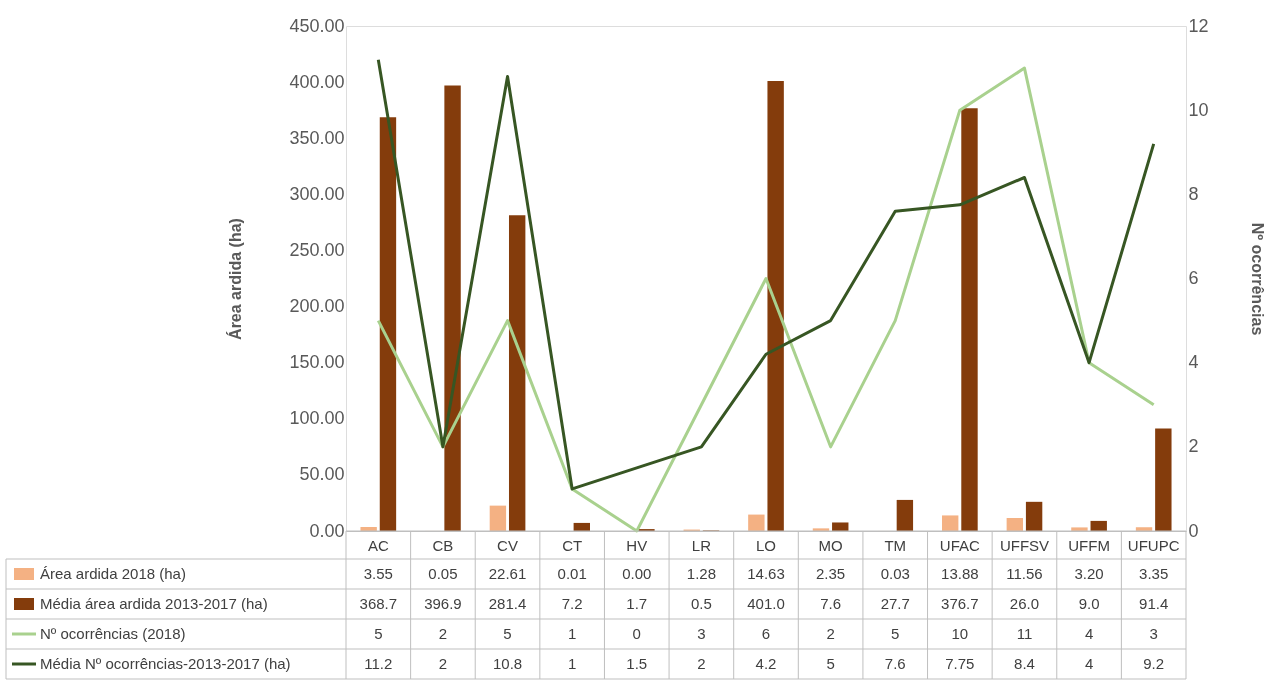  What do you see at coordinates (1153, 545) in the screenshot?
I see `x-tick-label: UFUPC` at bounding box center [1153, 545].